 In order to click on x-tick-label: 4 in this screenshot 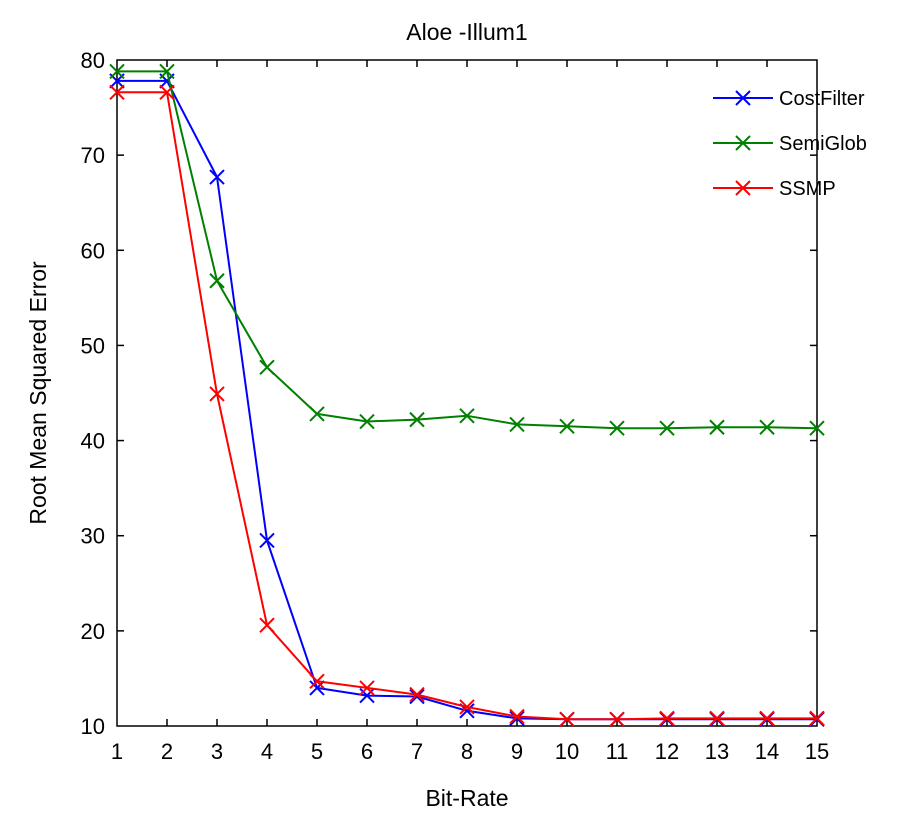, I will do `click(267, 751)`.